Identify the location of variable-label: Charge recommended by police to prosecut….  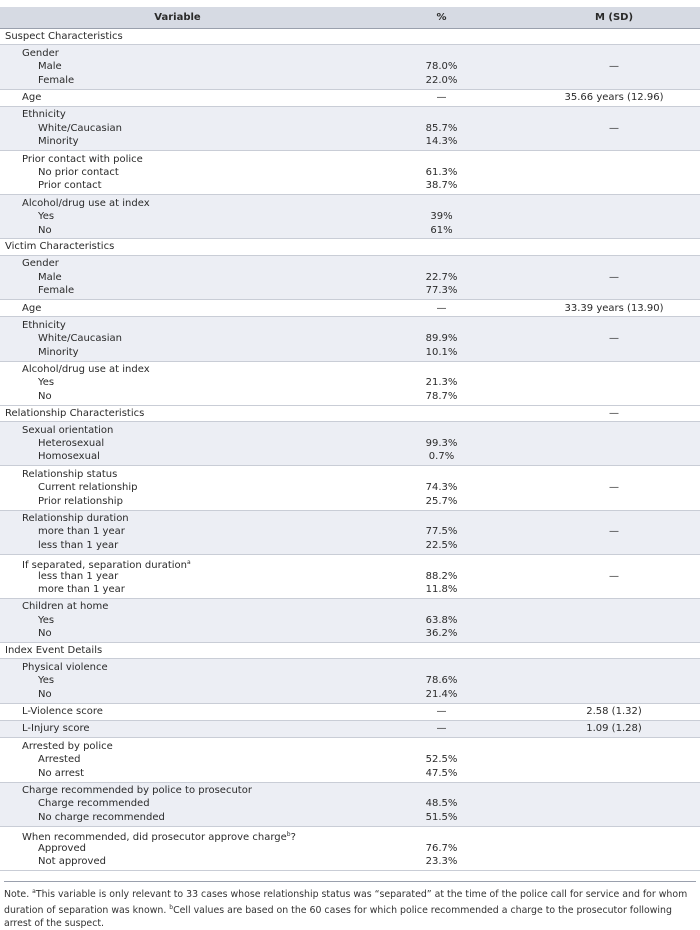
(137, 791).